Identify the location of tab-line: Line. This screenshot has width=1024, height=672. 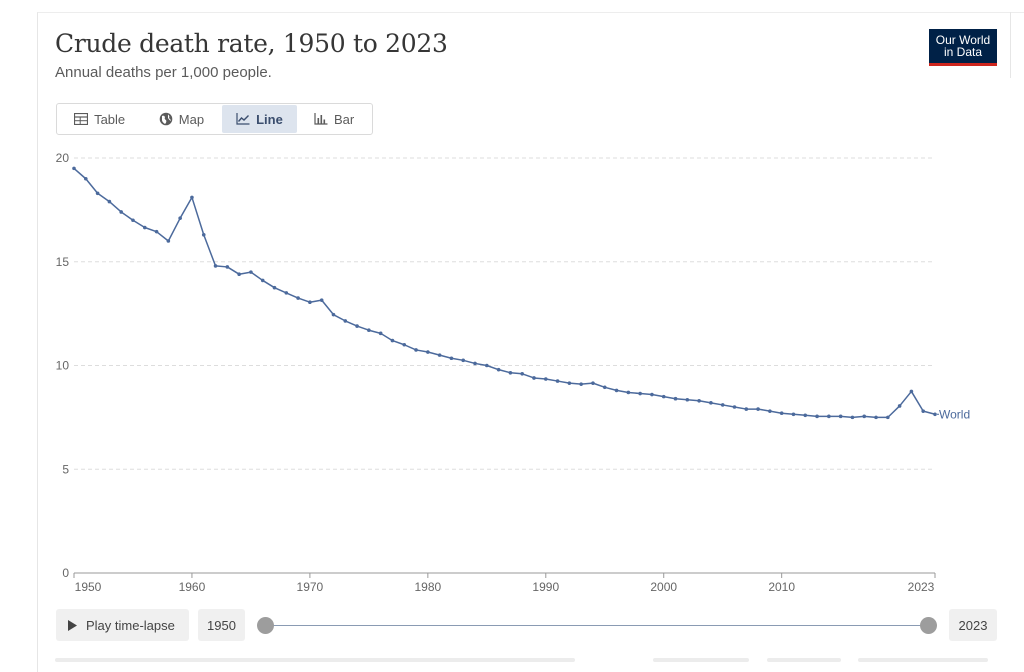
(259, 119).